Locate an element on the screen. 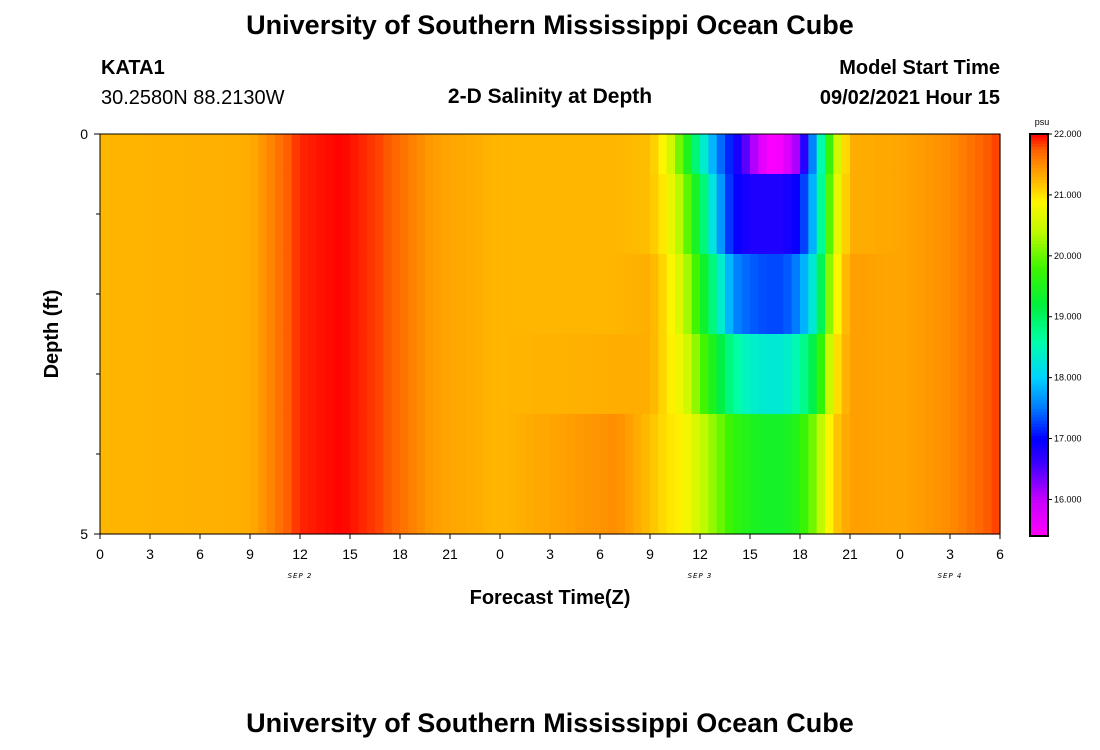 This screenshot has width=1100, height=750. x-tick-label: 21 is located at coordinates (850, 554).